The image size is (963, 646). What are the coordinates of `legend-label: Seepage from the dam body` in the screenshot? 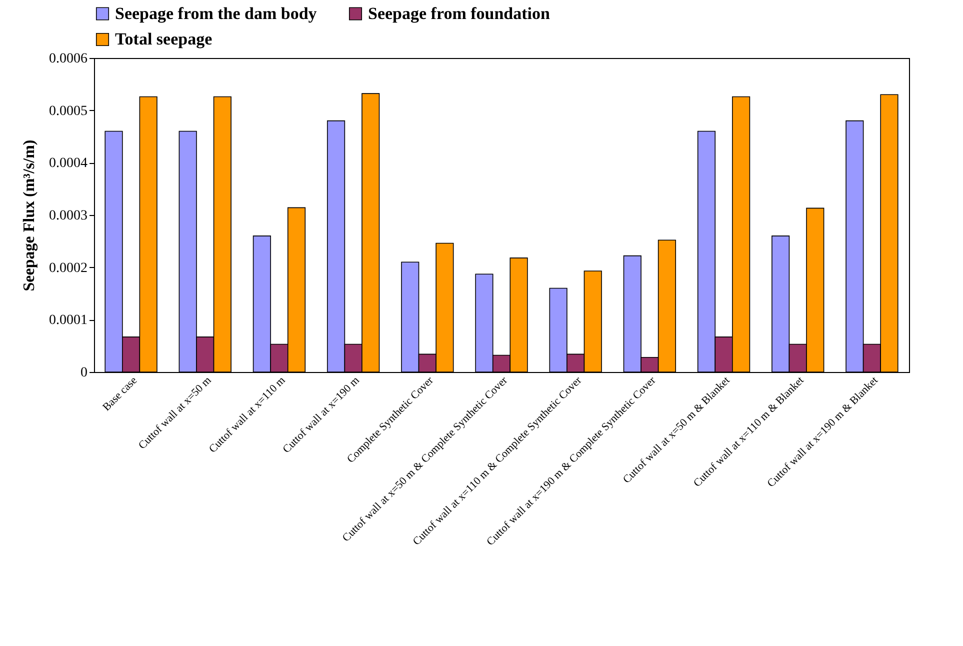 It's located at (216, 13).